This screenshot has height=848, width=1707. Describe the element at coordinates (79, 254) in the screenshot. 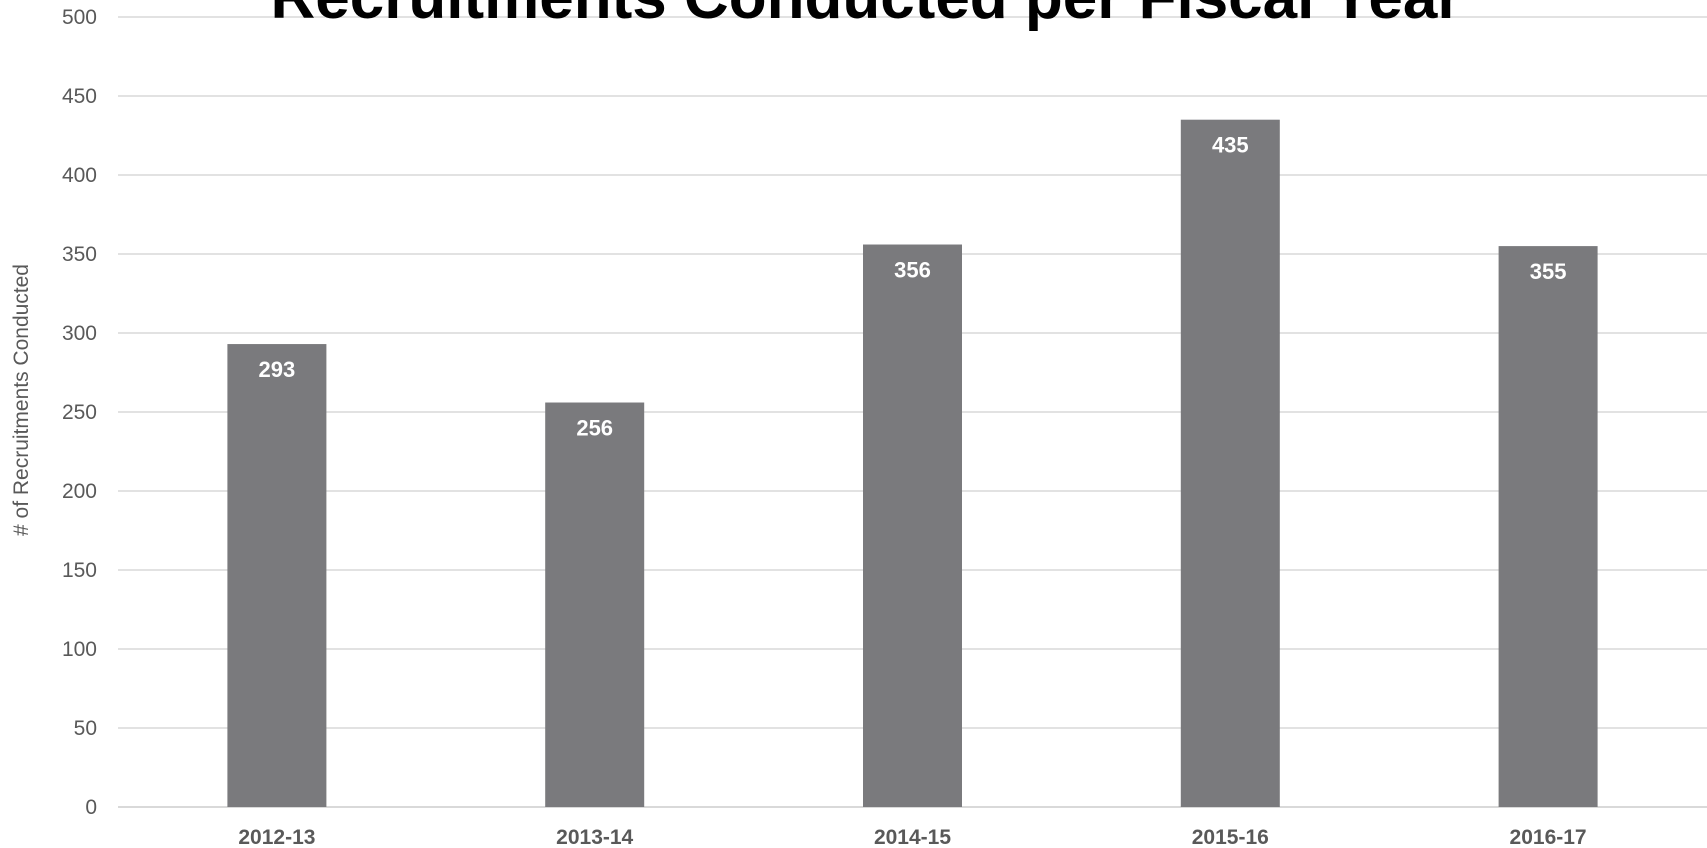

I see `y-tick-label: 350` at that location.